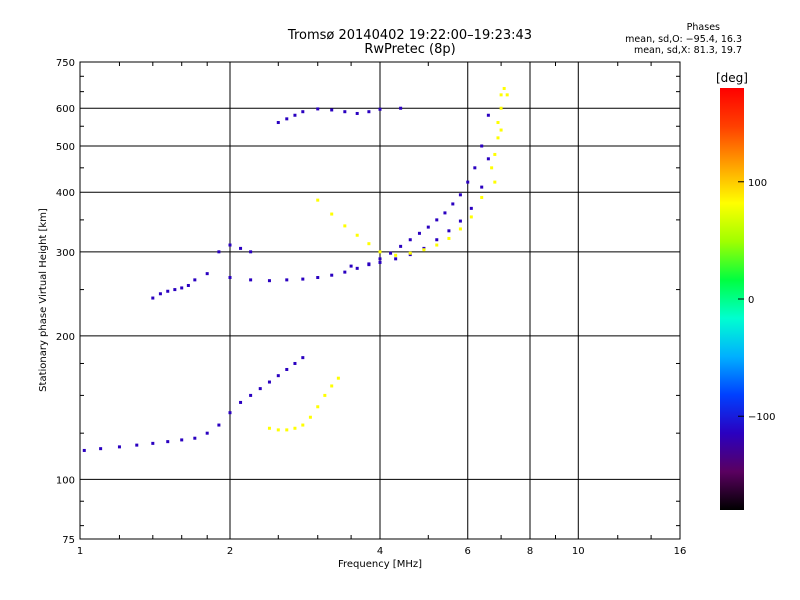 Image resolution: width=800 pixels, height=600 pixels. What do you see at coordinates (230, 551) in the screenshot?
I see `x-tick-label: 2` at bounding box center [230, 551].